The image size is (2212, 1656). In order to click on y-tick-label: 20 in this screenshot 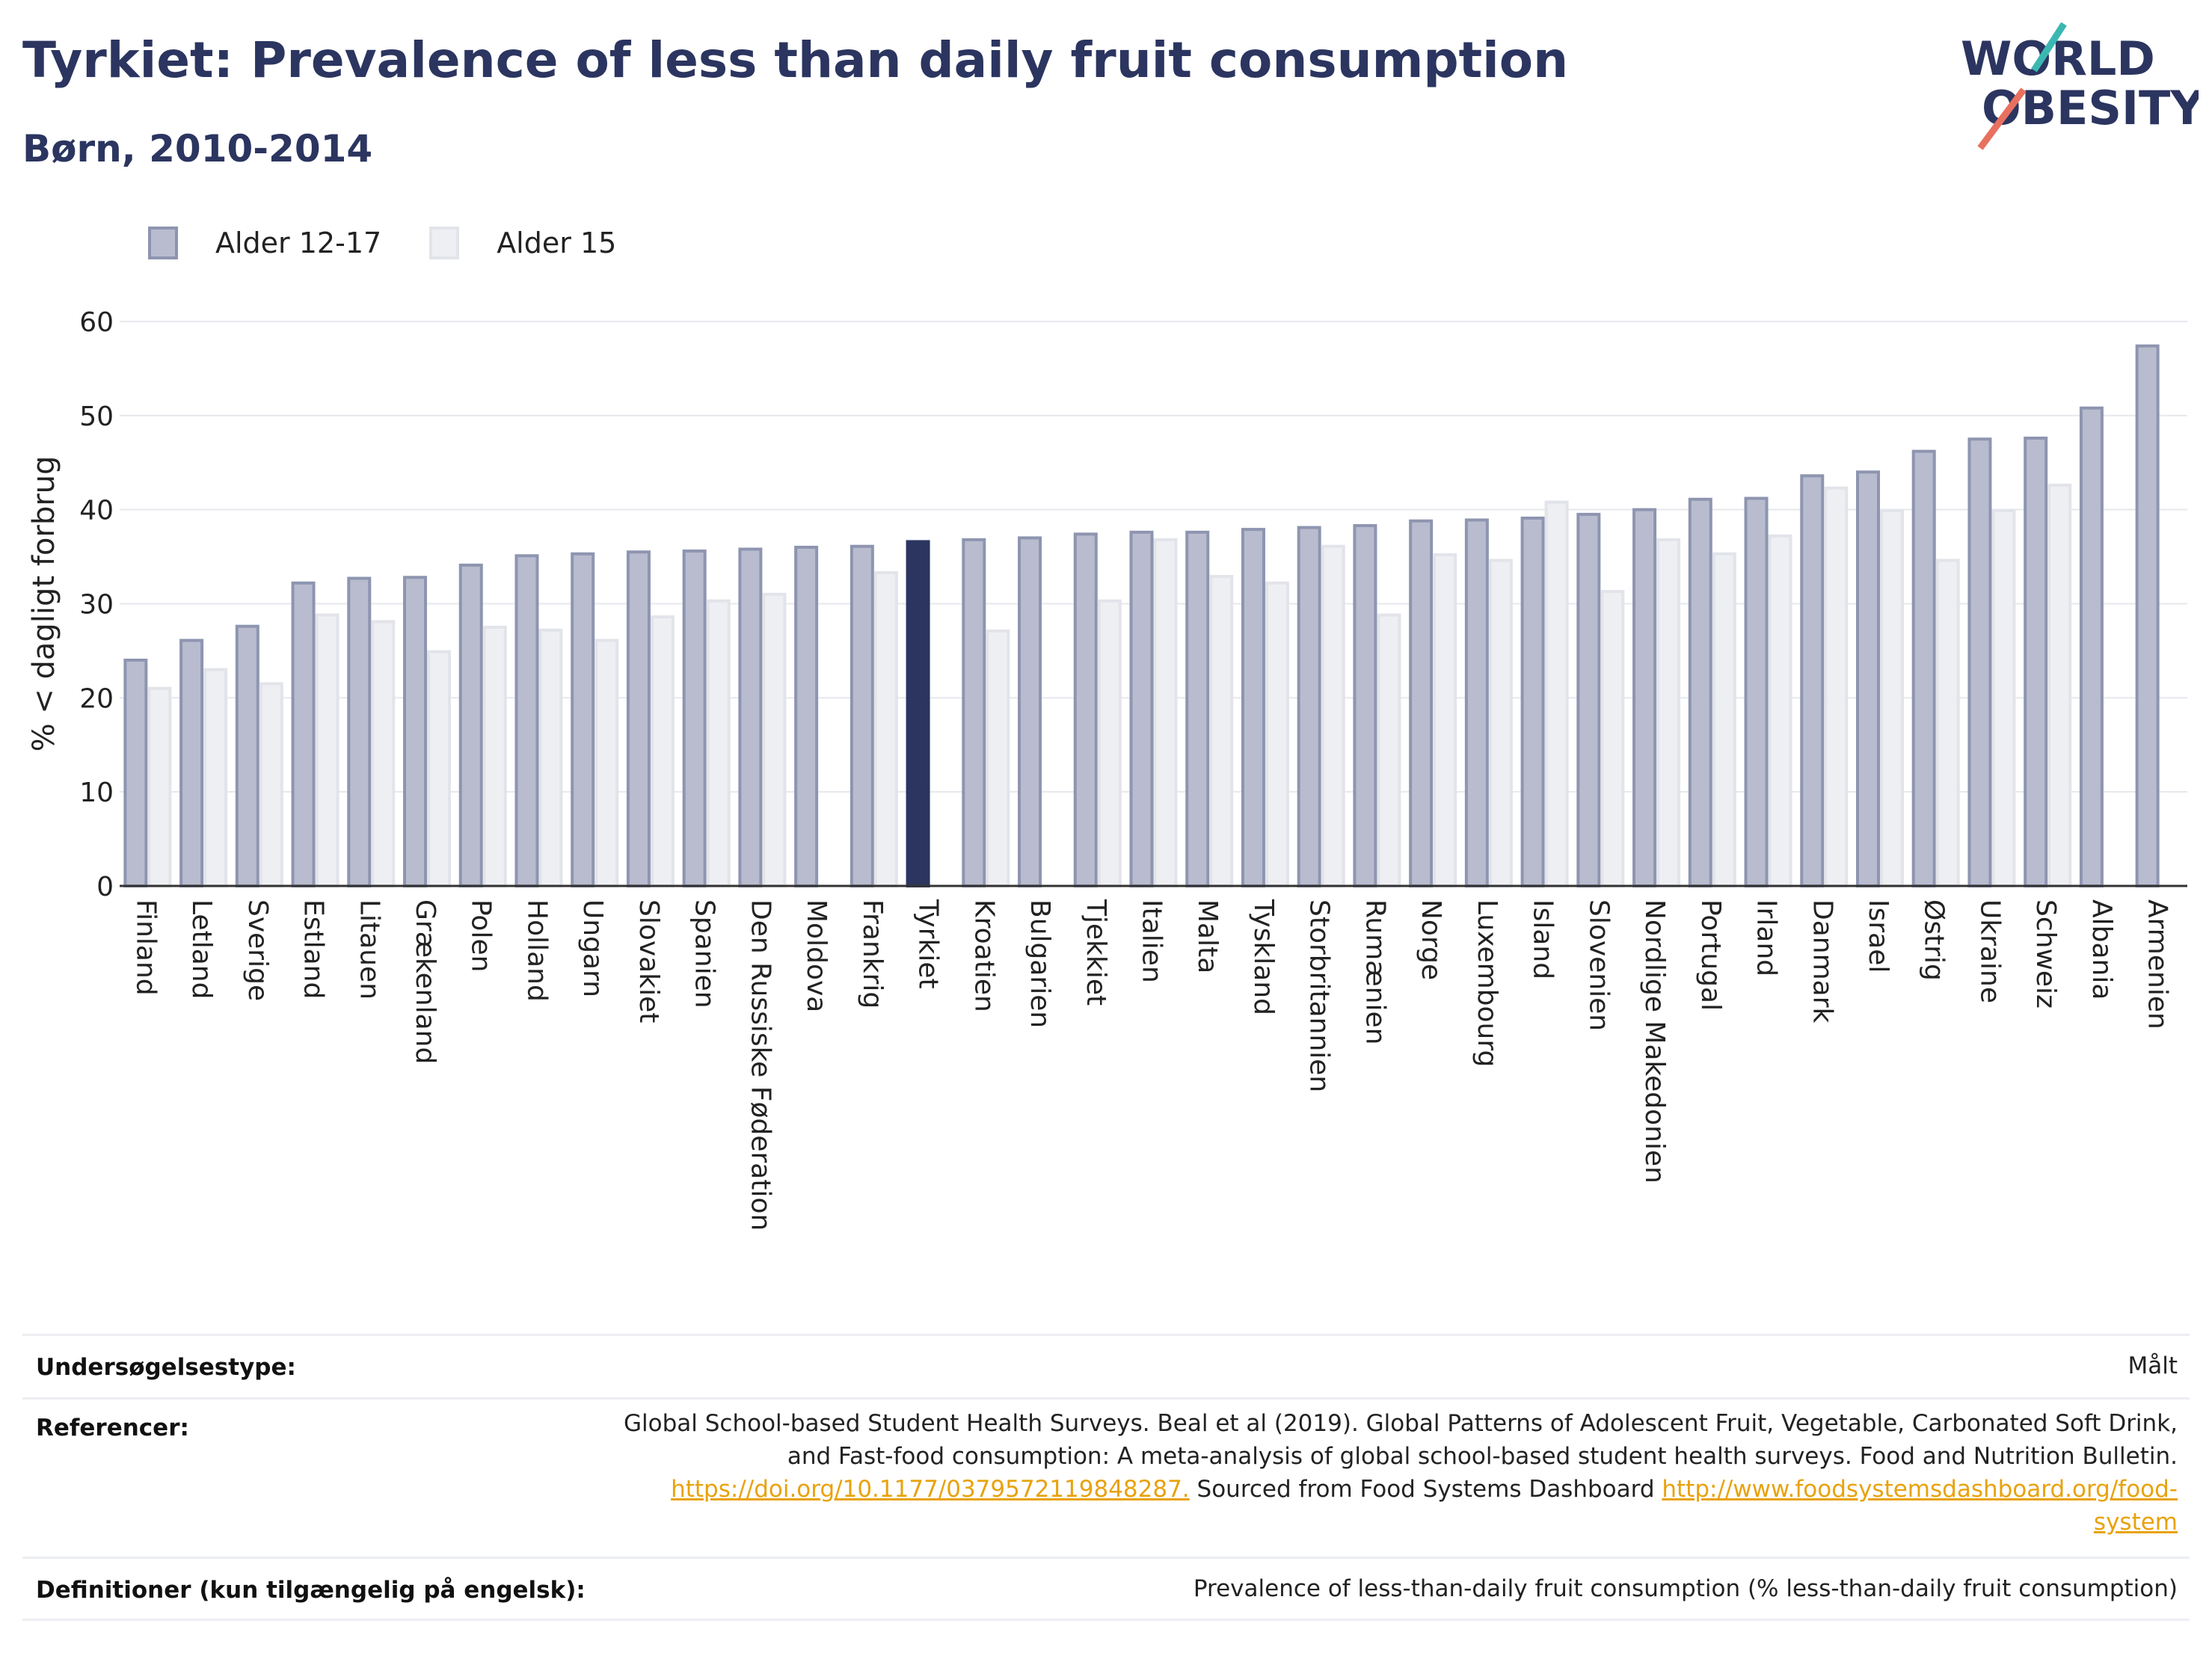, I will do `click(96, 698)`.